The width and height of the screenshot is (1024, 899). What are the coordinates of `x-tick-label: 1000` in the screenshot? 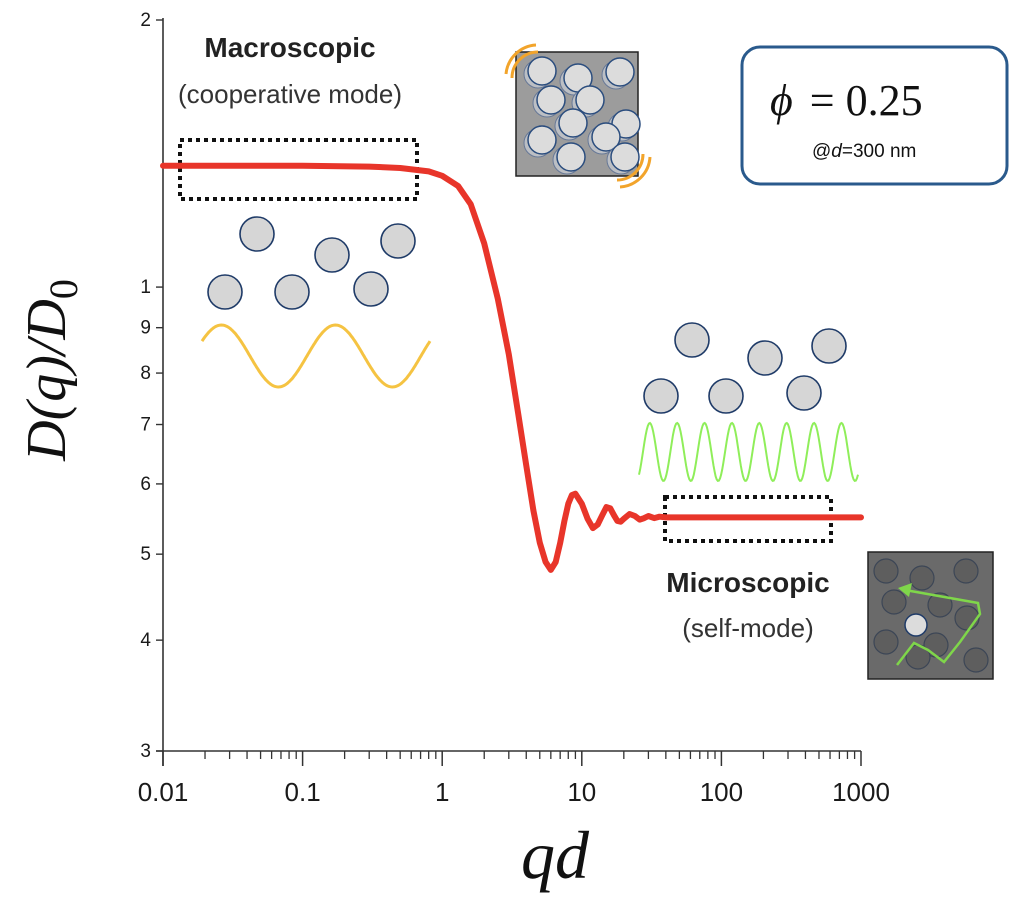 It's located at (861, 792).